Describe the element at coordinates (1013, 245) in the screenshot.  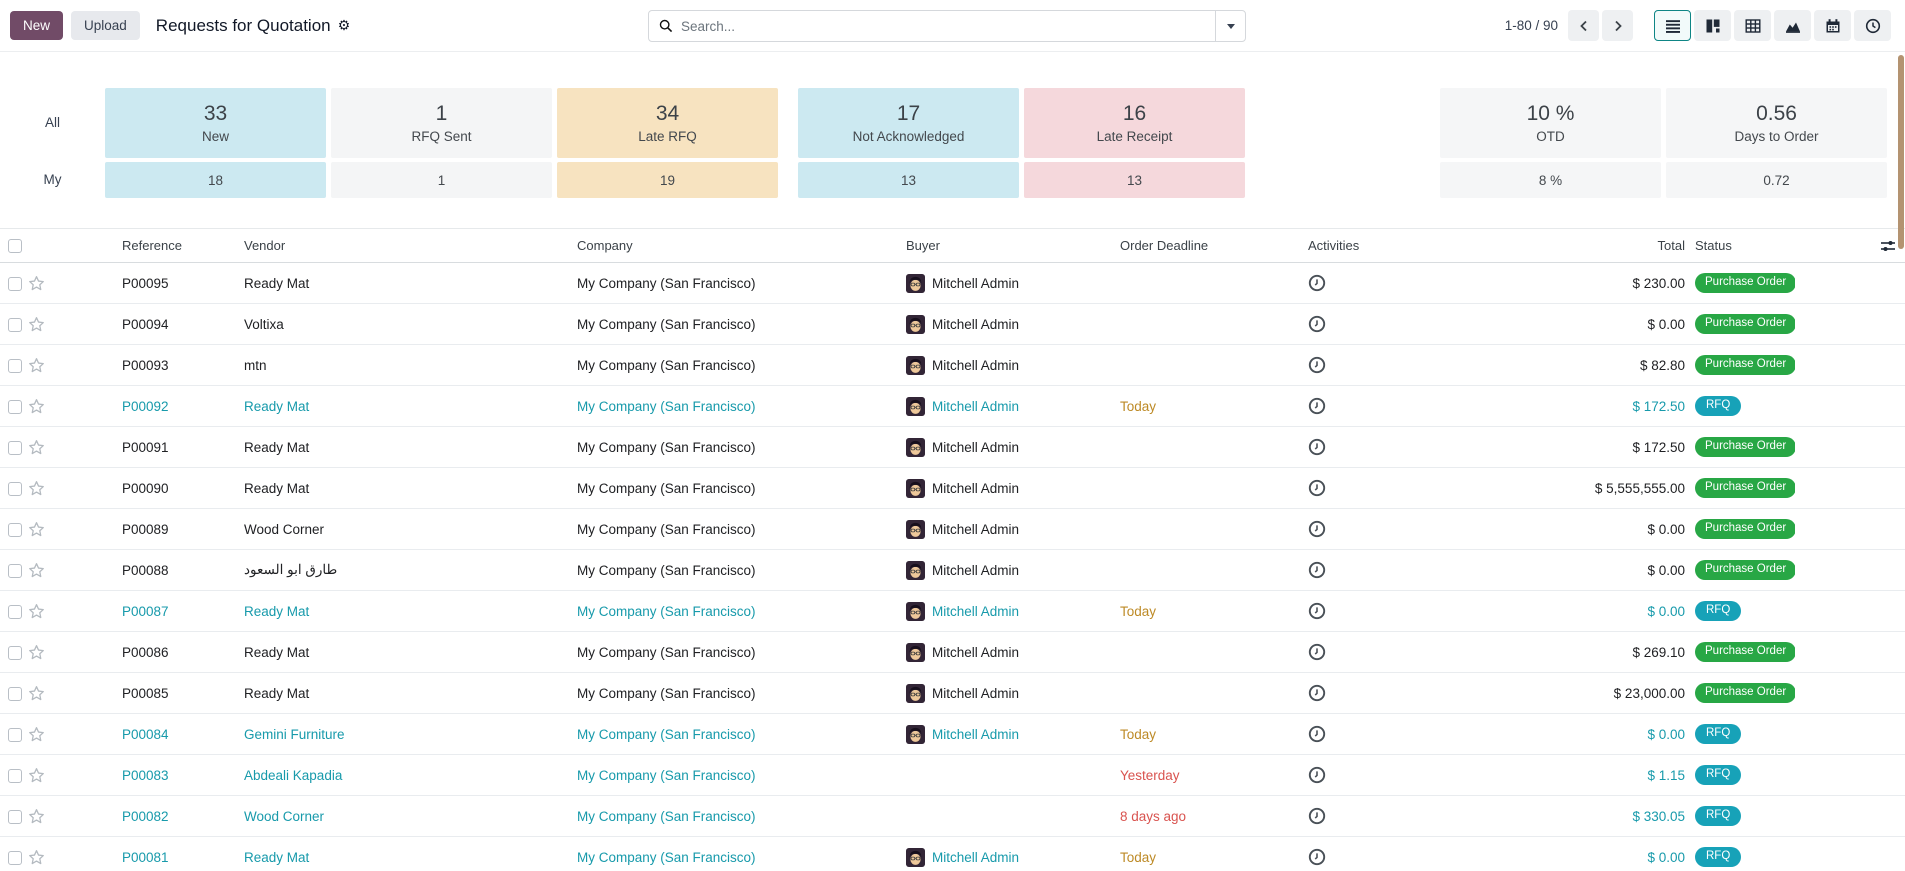
I see `column-header-buyer: Buyer` at that location.